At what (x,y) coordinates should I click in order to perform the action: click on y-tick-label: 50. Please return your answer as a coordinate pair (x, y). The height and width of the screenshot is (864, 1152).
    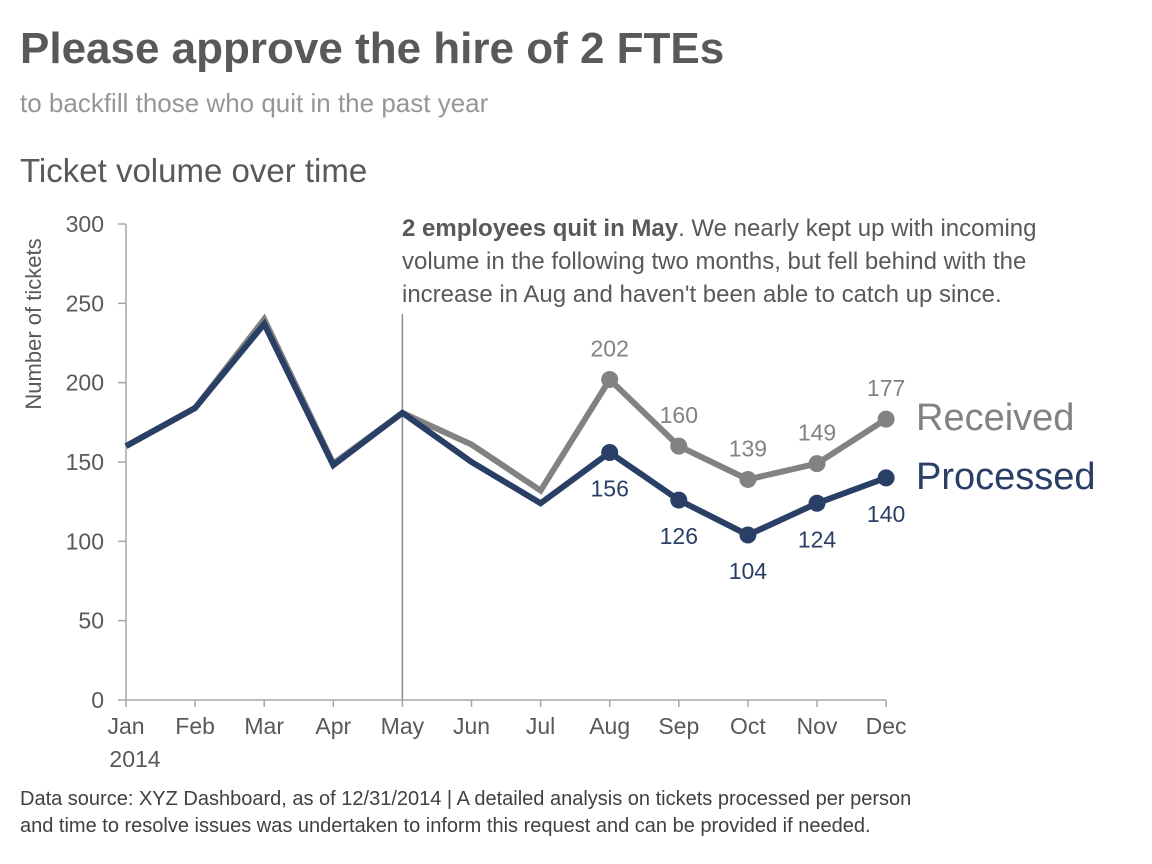
    Looking at the image, I should click on (91, 621).